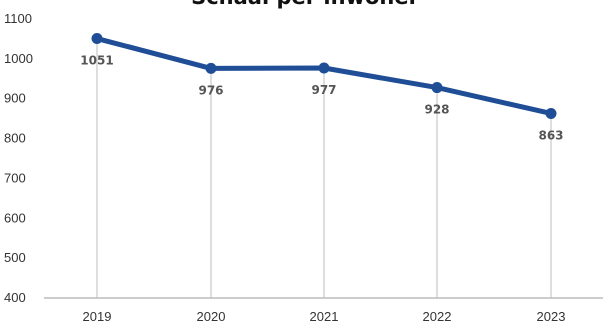 The image size is (609, 322). Describe the element at coordinates (97, 315) in the screenshot. I see `x-tick-label: 2019` at that location.